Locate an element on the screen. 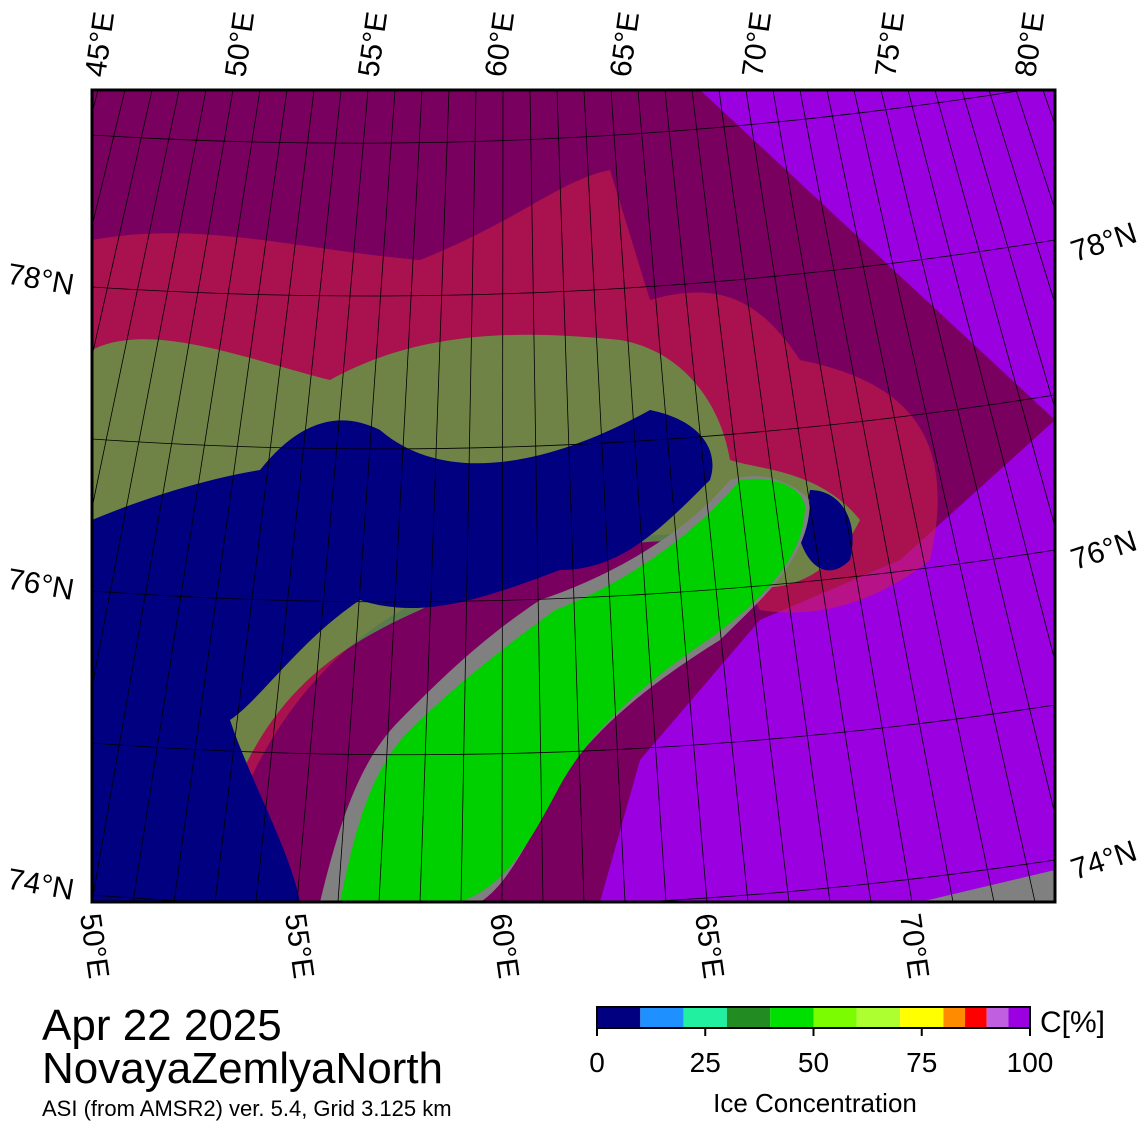 The width and height of the screenshot is (1147, 1128). top-label: 55°E is located at coordinates (373, 44).